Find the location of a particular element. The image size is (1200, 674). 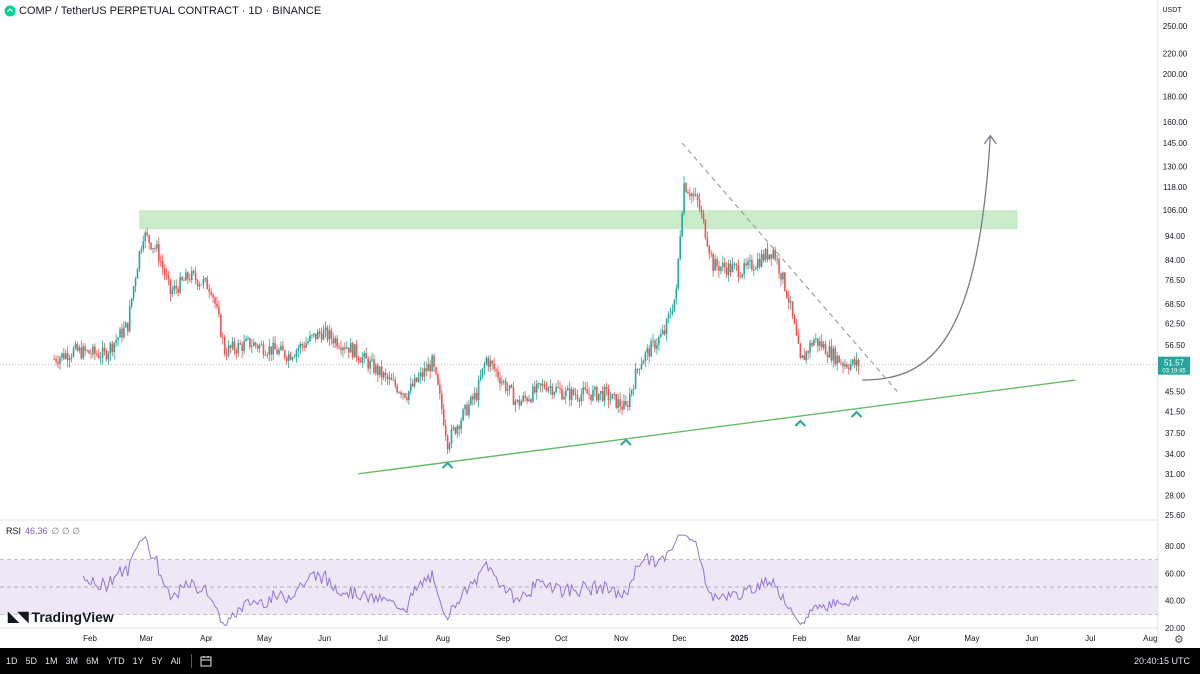

timeframe-6m: 6M is located at coordinates (92, 661).